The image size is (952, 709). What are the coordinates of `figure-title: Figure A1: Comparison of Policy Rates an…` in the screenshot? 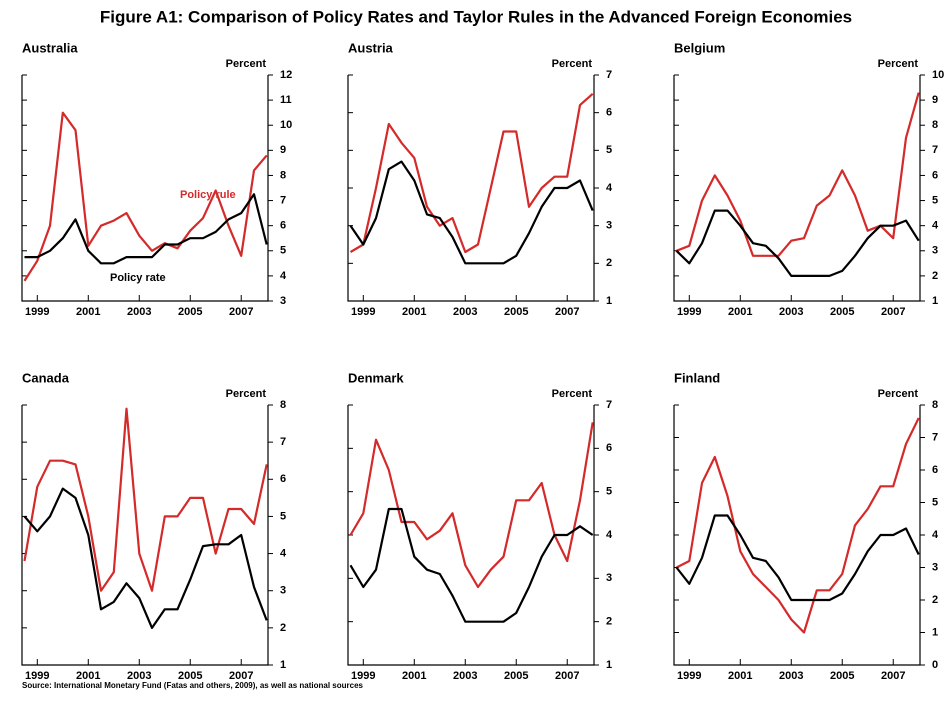 It's located at (476, 16).